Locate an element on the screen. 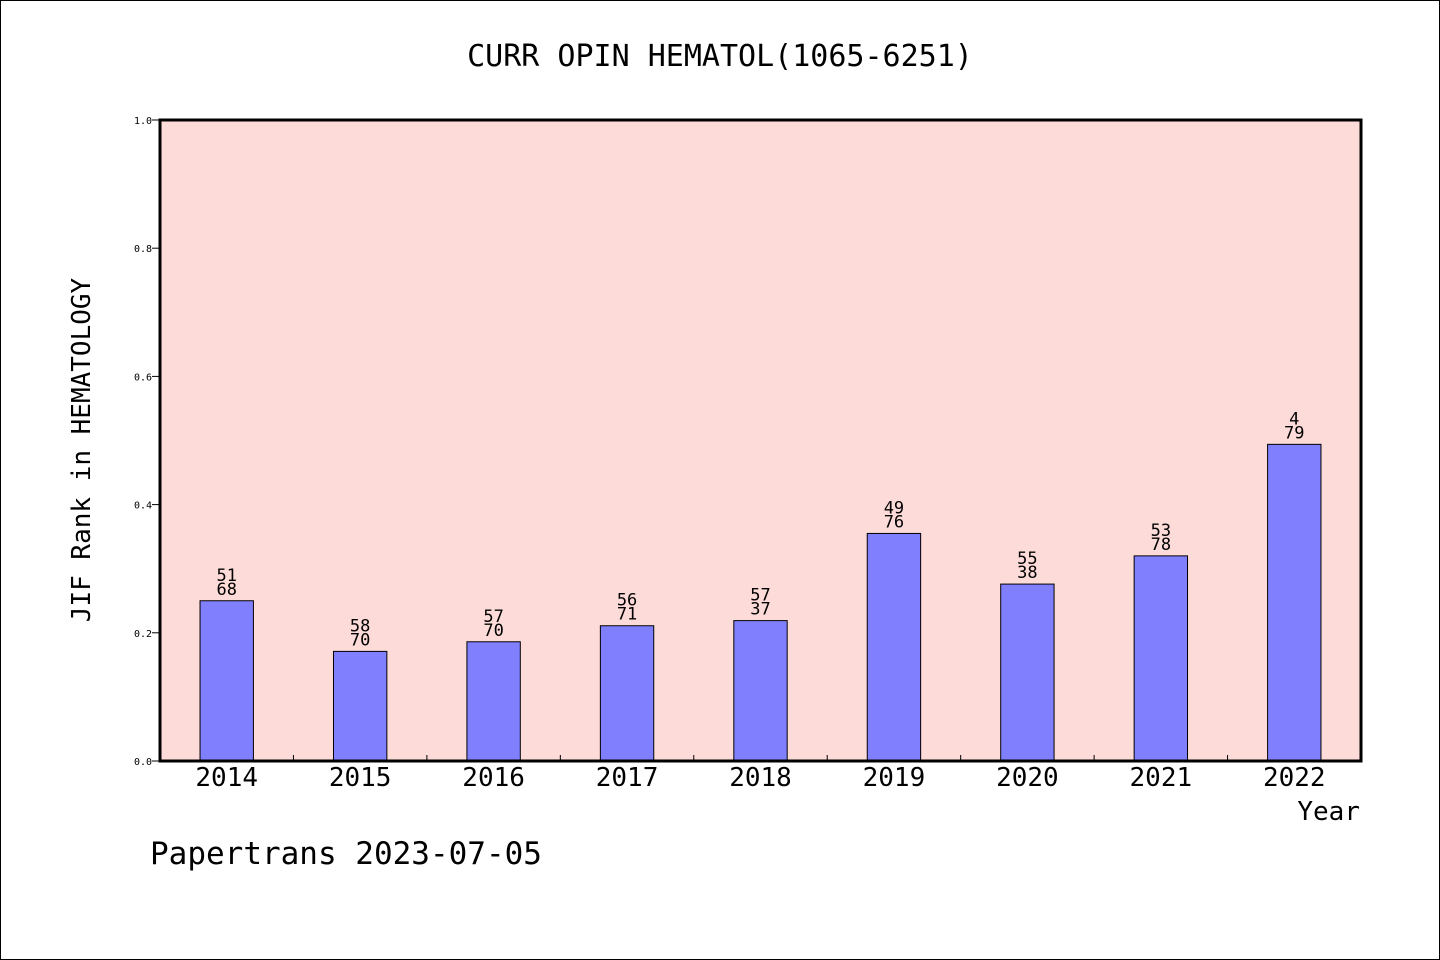 The image size is (1440, 960). bar-annotation-top: 56 is located at coordinates (627, 601).